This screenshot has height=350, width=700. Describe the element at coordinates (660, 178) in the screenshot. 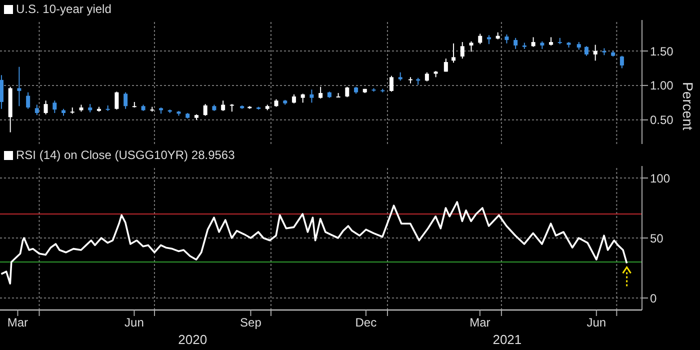

I see `y-tick-label: 100` at that location.